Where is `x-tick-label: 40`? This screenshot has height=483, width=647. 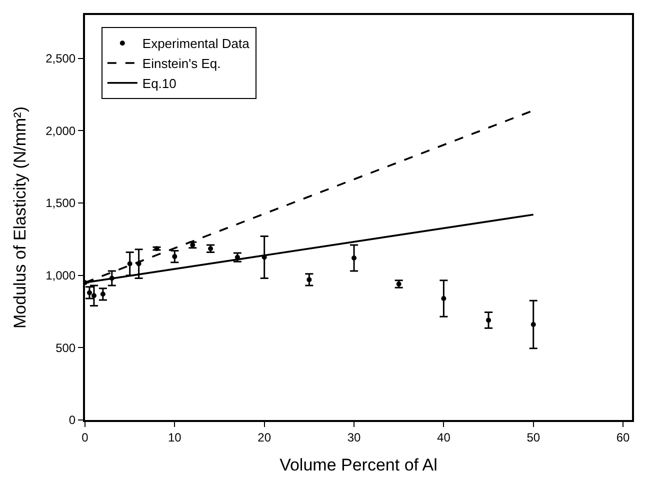 x-tick-label: 40 is located at coordinates (444, 437).